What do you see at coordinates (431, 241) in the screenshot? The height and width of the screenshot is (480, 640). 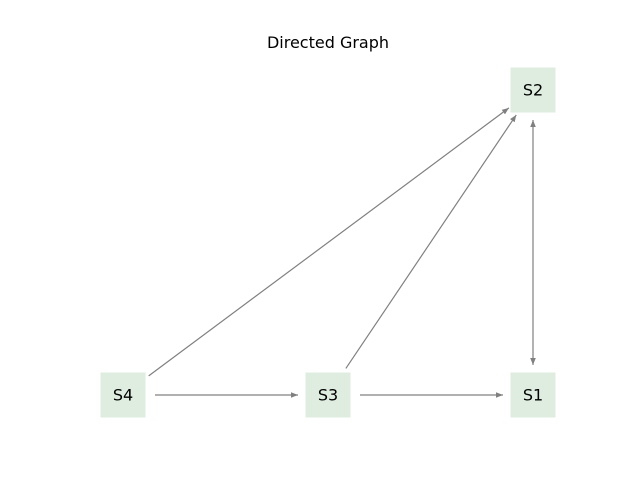 I see `edge-s3-to-s2` at bounding box center [431, 241].